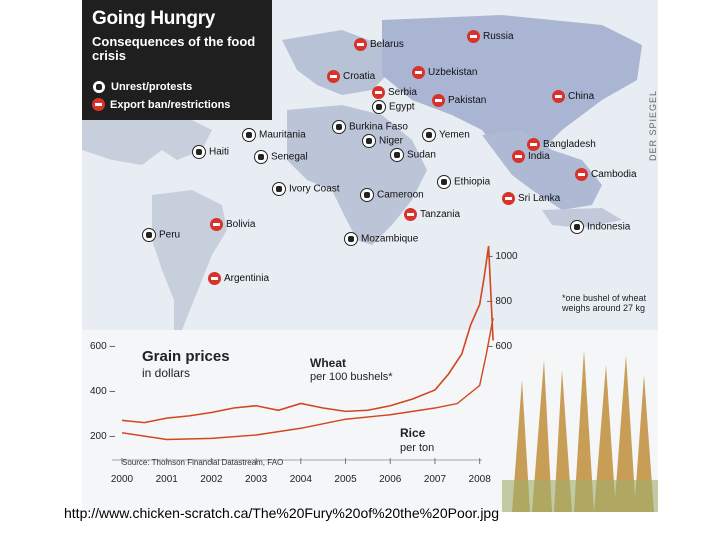 The image size is (720, 540). What do you see at coordinates (241, 225) in the screenshot?
I see `country-label: Bolivia` at bounding box center [241, 225].